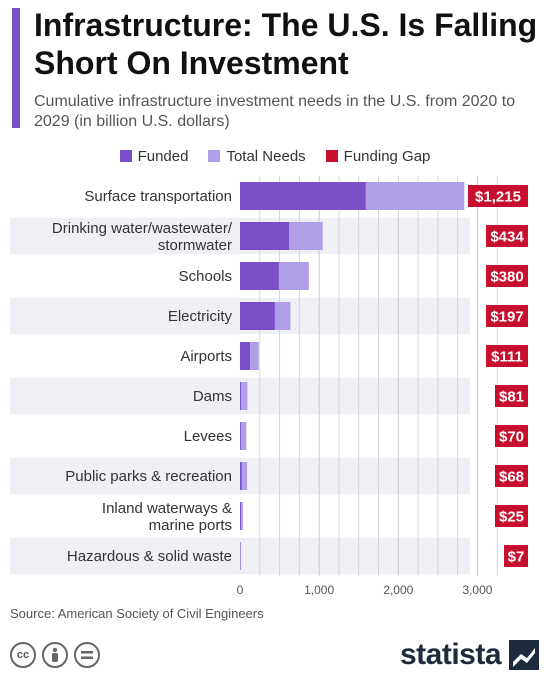  I want to click on no-derivatives-icon, so click(87, 655).